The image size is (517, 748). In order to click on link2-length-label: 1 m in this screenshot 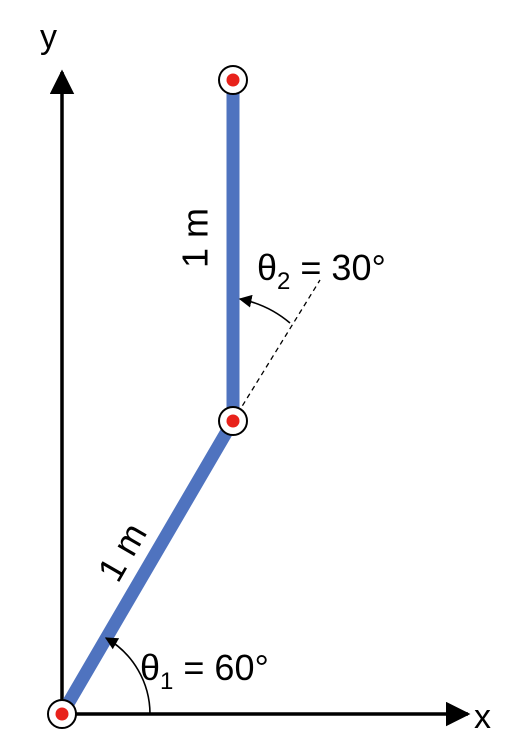, I will do `click(195, 238)`.